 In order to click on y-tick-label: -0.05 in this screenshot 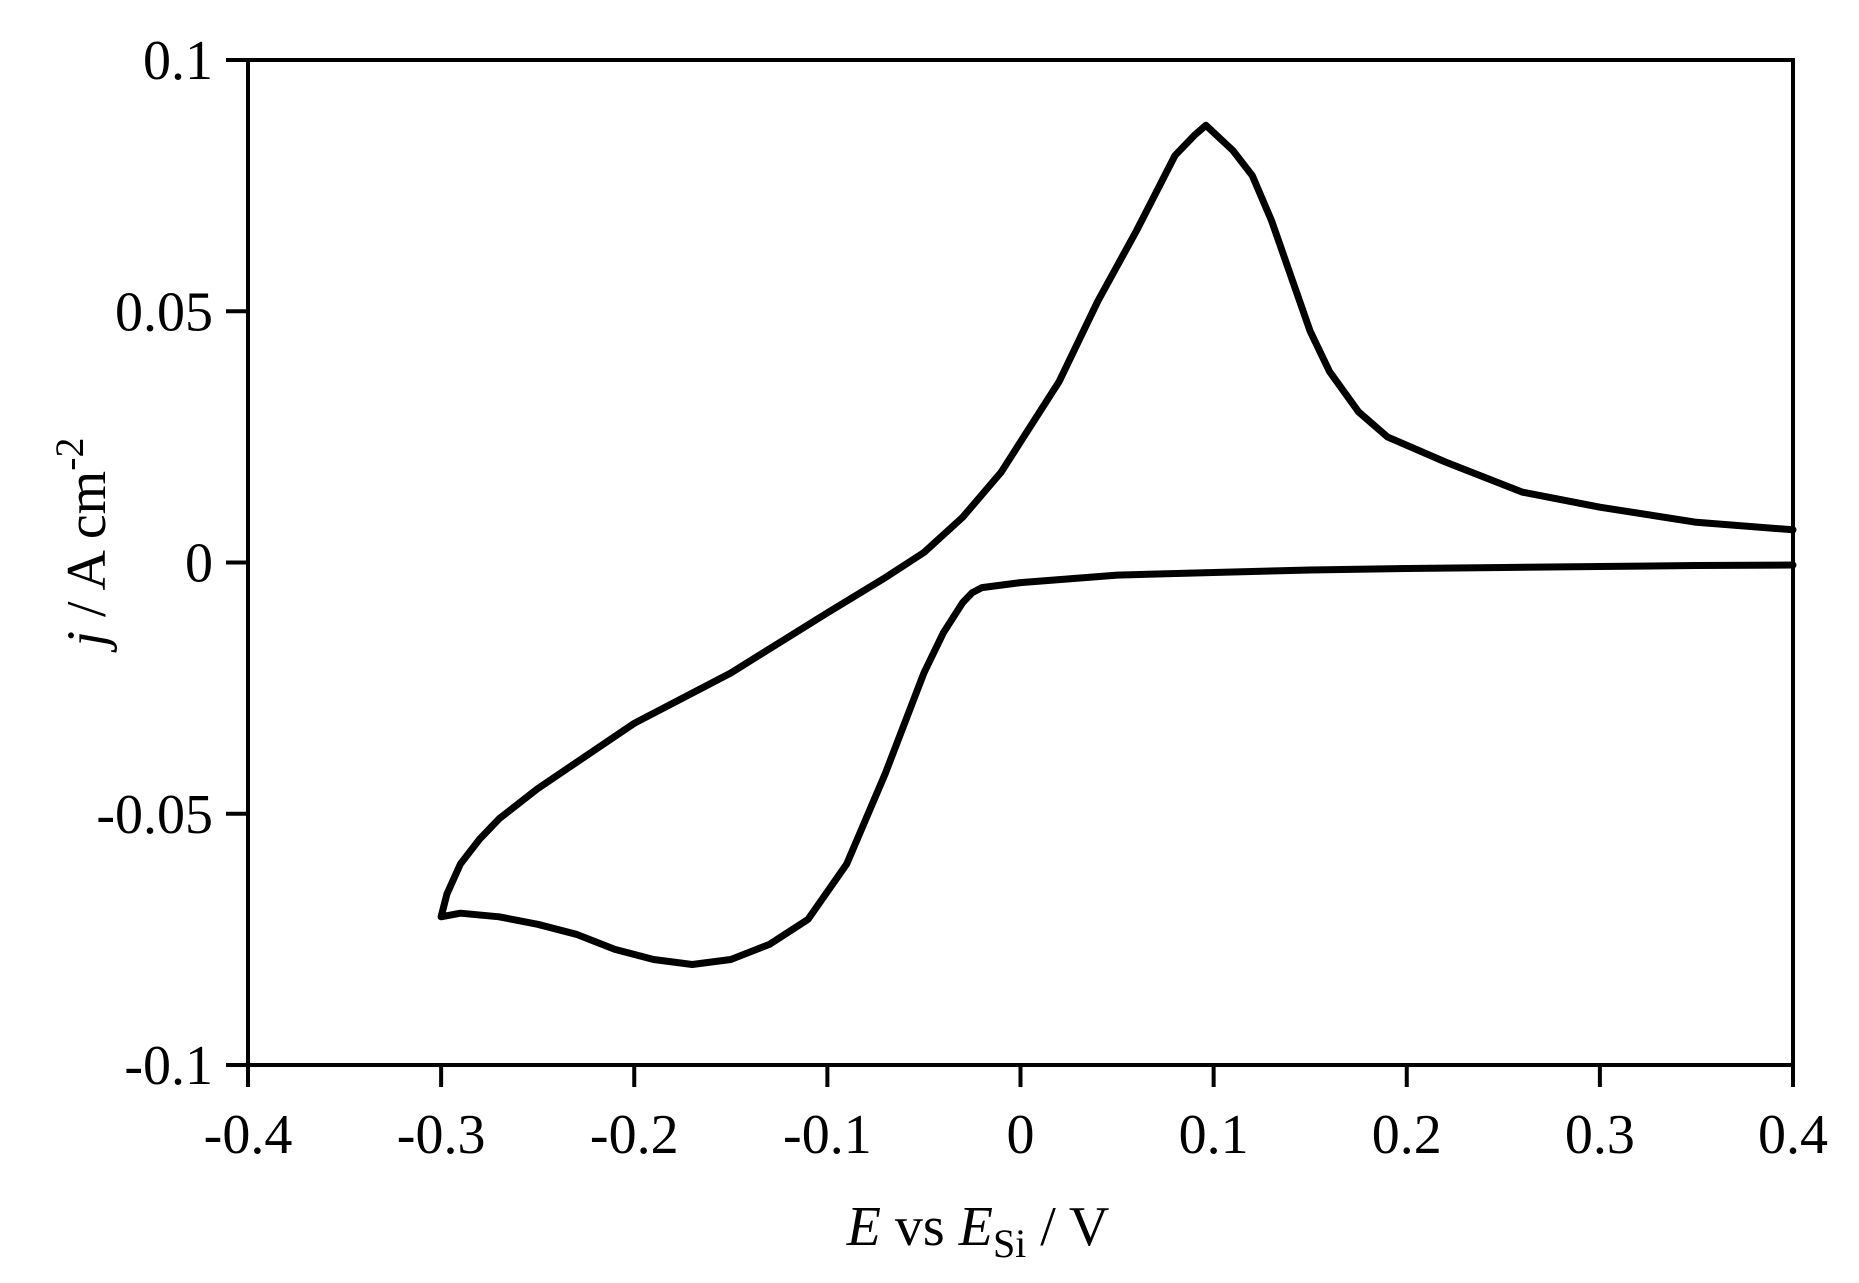, I will do `click(154, 815)`.